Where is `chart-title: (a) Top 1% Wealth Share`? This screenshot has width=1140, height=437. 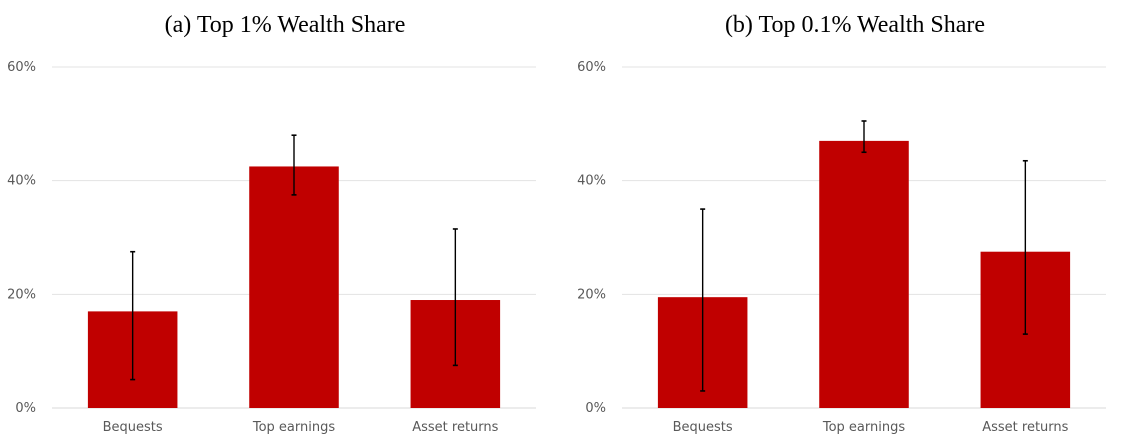 chart-title: (a) Top 1% Wealth Share is located at coordinates (285, 25).